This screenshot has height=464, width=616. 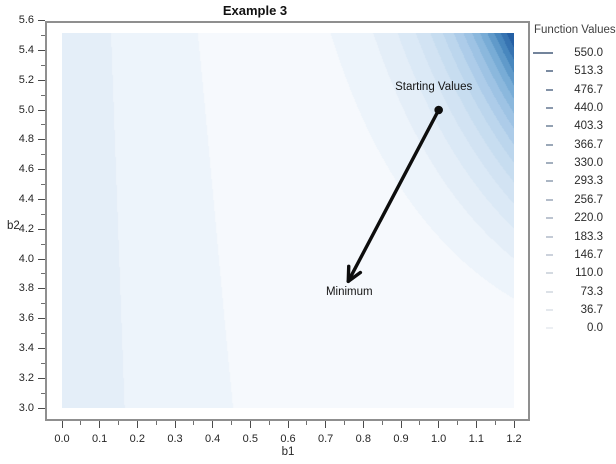 I want to click on legend-value: 403.3, so click(x=588, y=126).